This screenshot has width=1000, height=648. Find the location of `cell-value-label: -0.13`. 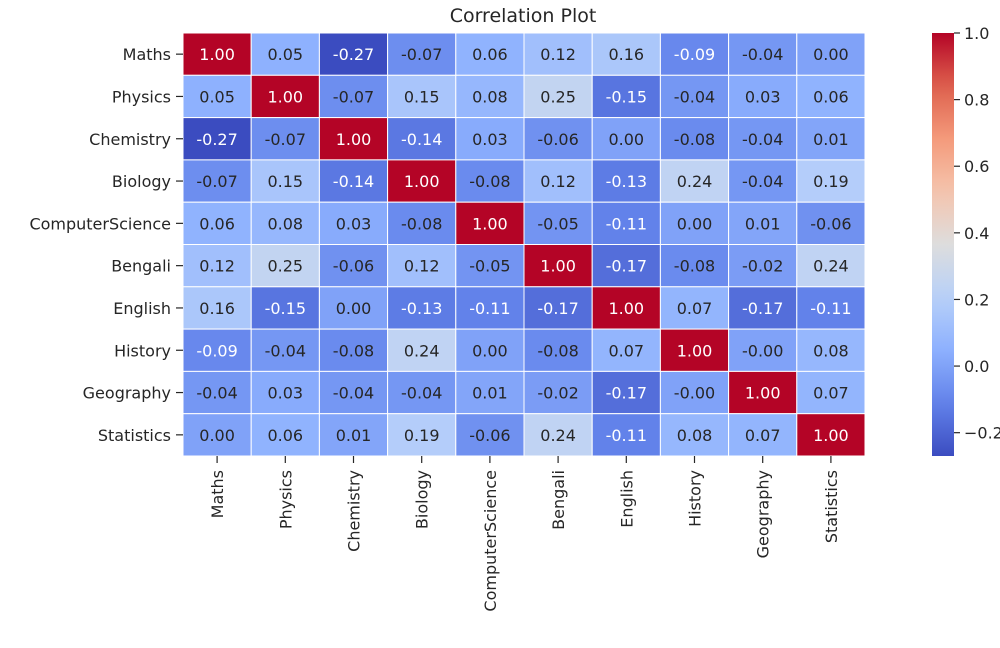

cell-value-label: -0.13 is located at coordinates (626, 181).